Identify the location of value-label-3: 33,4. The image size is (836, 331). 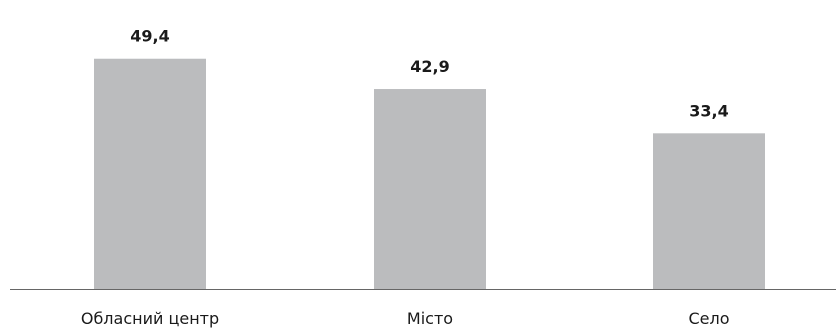
(708, 110).